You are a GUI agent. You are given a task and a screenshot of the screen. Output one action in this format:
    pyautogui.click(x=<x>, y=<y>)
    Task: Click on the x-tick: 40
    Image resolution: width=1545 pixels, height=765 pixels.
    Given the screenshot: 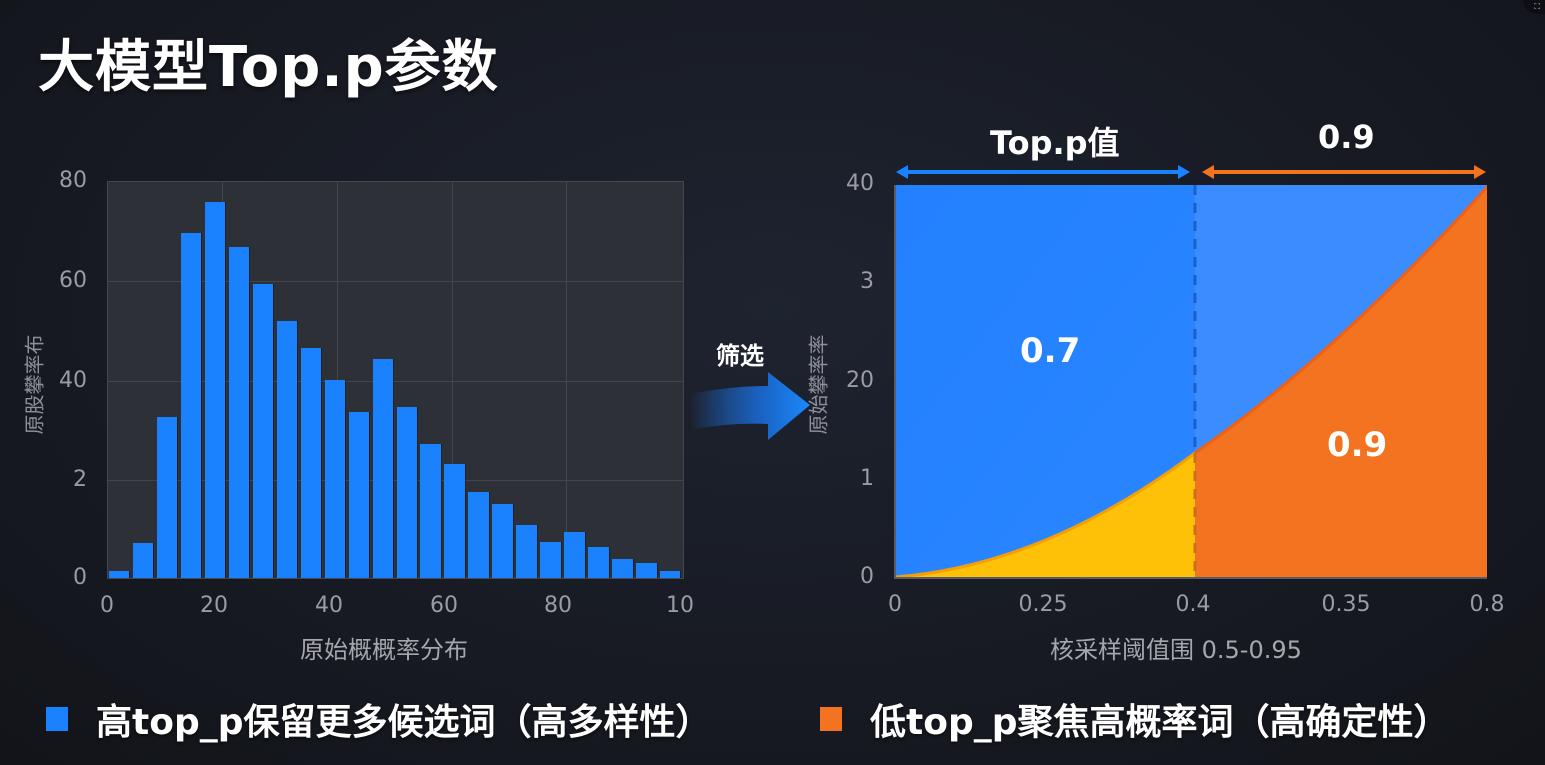 What is the action you would take?
    pyautogui.click(x=329, y=605)
    